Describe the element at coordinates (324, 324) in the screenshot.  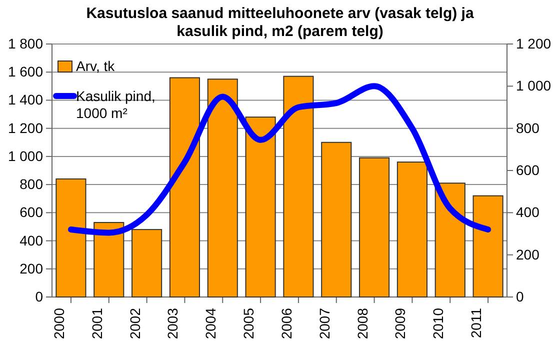
I see `x-tick-label: 2007` at that location.